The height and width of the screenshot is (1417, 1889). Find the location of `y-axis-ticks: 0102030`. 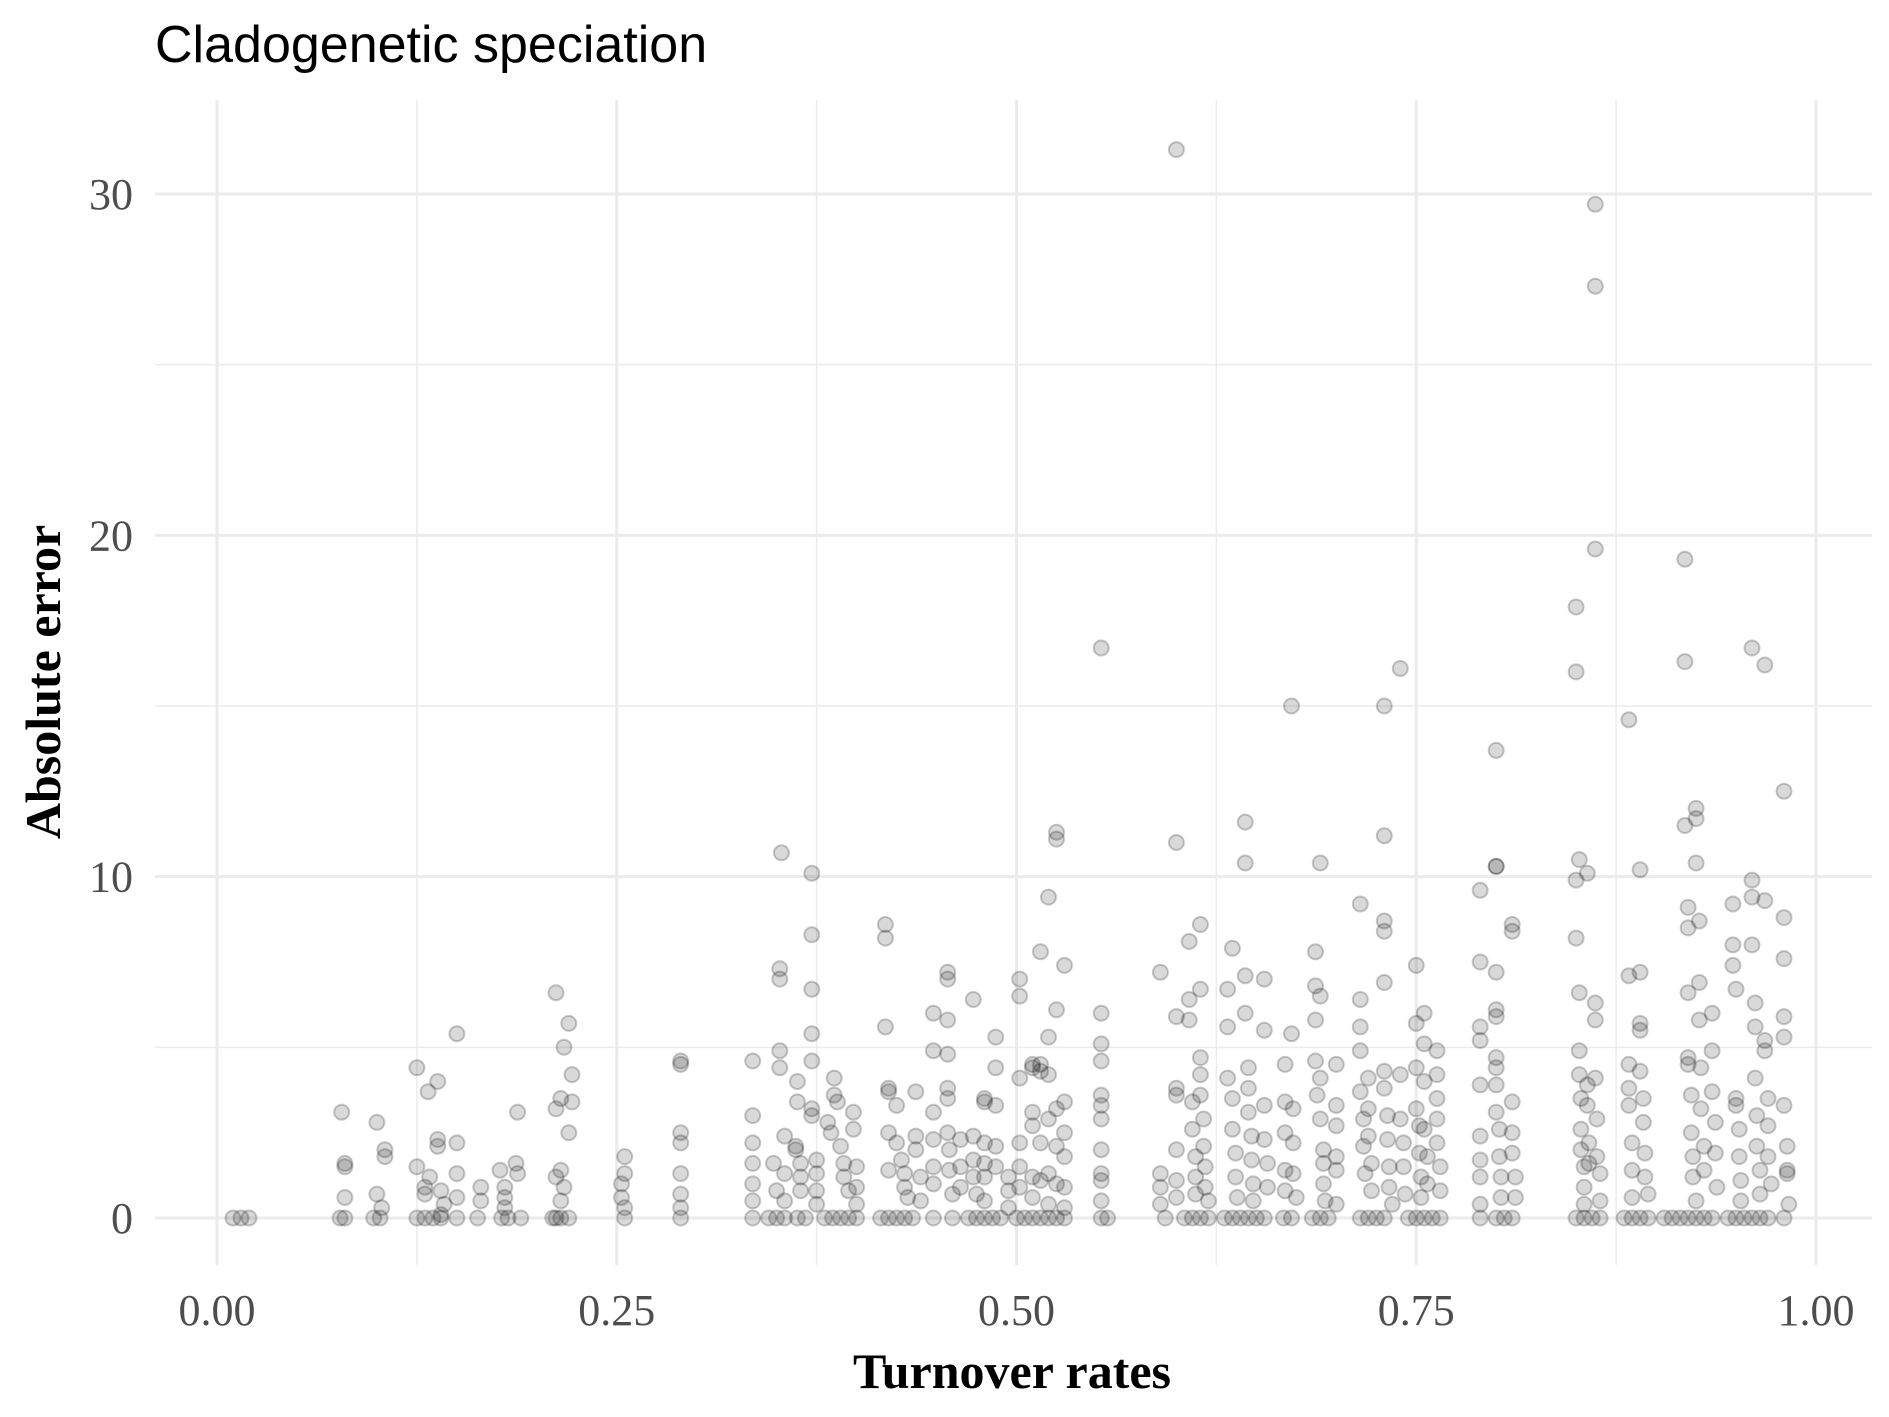

y-axis-ticks: 0102030 is located at coordinates (111, 706).